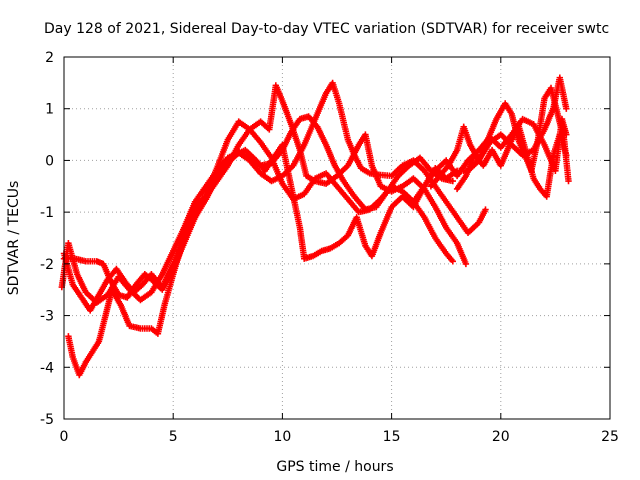 Image resolution: width=640 pixels, height=480 pixels. I want to click on x-tick-label: 20, so click(501, 437).